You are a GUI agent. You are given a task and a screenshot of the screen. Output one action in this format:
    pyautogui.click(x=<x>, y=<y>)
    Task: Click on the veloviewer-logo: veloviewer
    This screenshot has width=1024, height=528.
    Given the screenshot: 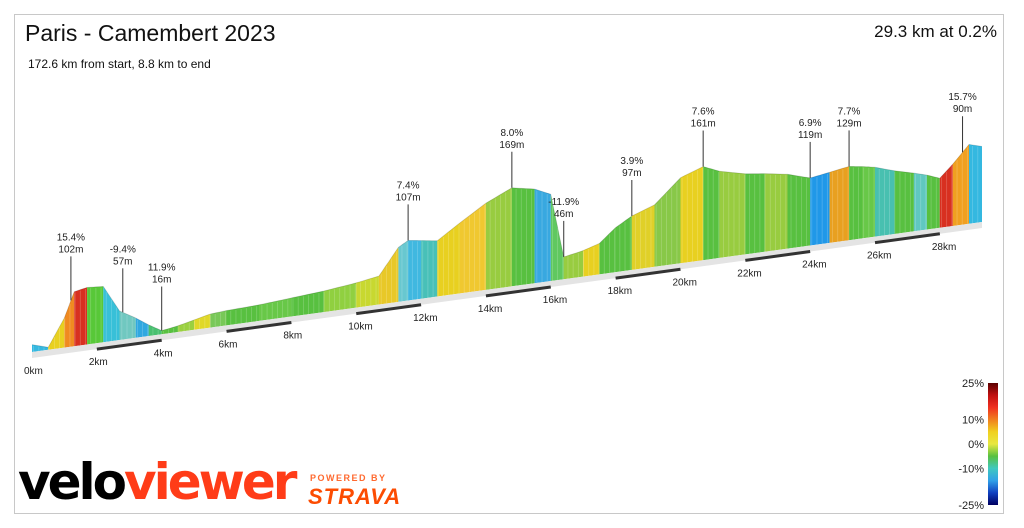 What is the action you would take?
    pyautogui.click(x=157, y=482)
    